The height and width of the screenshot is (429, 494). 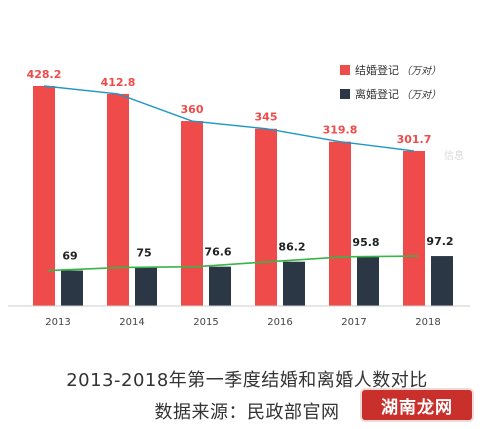 I want to click on chart-source: 数据来源：民政部官网, so click(x=247, y=412).